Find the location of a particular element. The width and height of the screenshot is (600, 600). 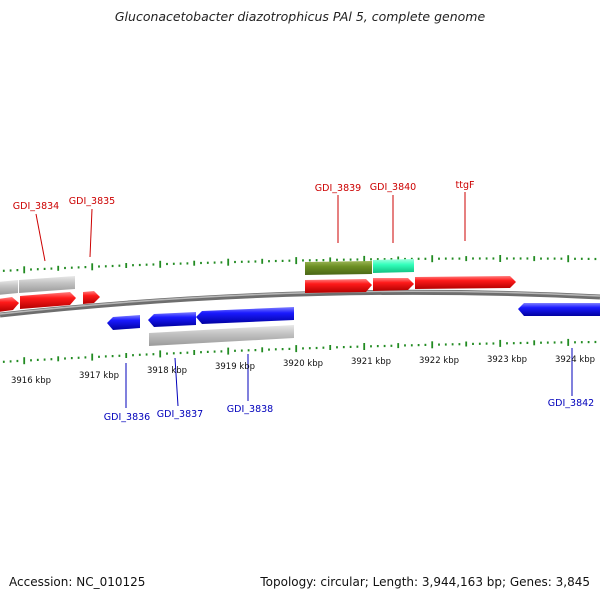

feature-block-olive is located at coordinates (338, 268).